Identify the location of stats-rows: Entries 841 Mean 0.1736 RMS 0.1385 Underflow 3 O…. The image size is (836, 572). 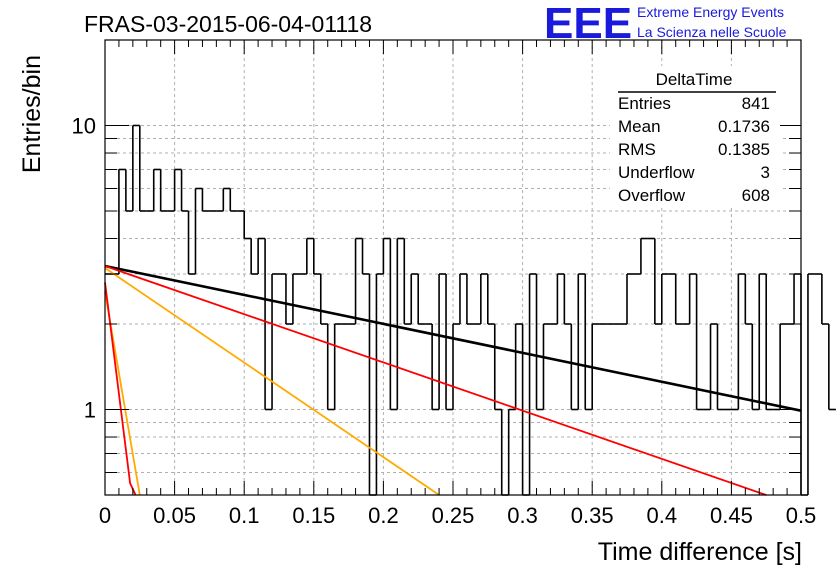
(694, 149).